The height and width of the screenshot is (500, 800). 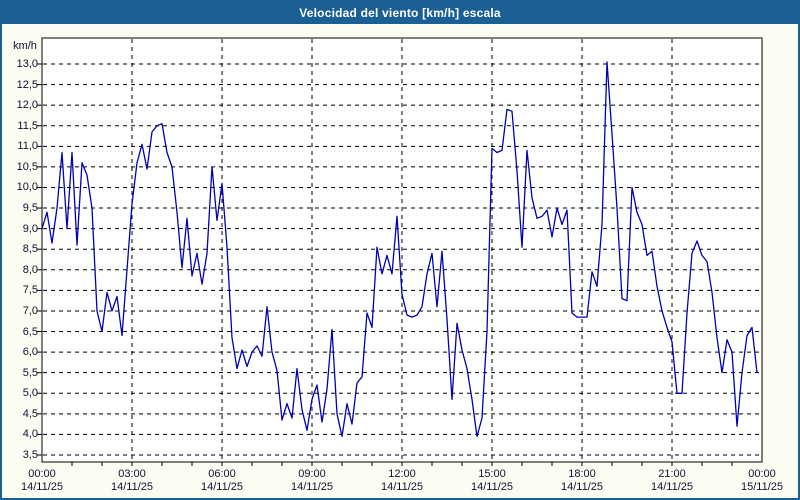 I want to click on x-tick-label: 18:00 14/11/25, so click(x=582, y=481).